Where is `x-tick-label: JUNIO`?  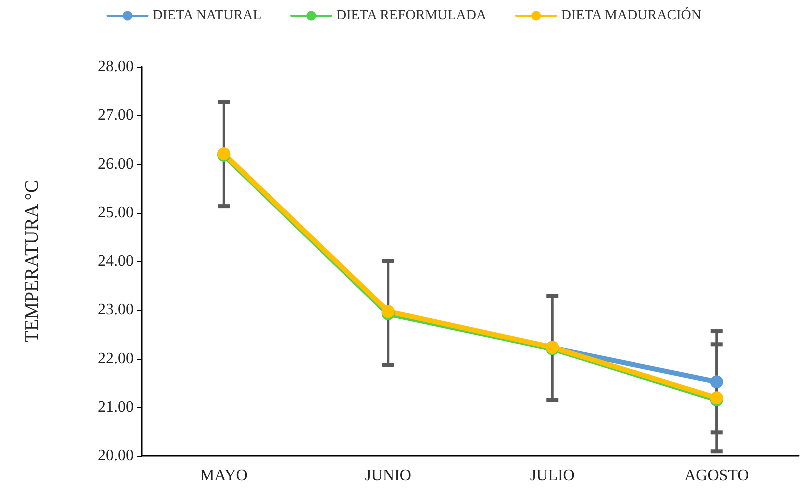 x-tick-label: JUNIO is located at coordinates (388, 476).